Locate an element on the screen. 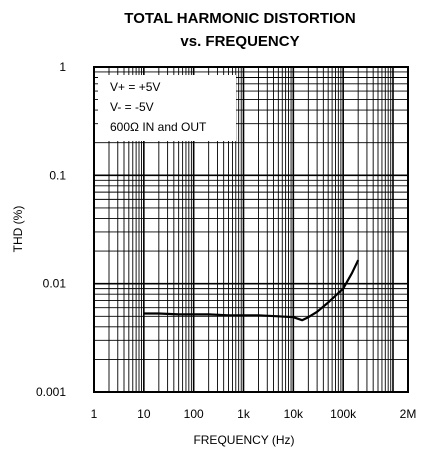  y-tick-label: 0.01 is located at coordinates (55, 284).